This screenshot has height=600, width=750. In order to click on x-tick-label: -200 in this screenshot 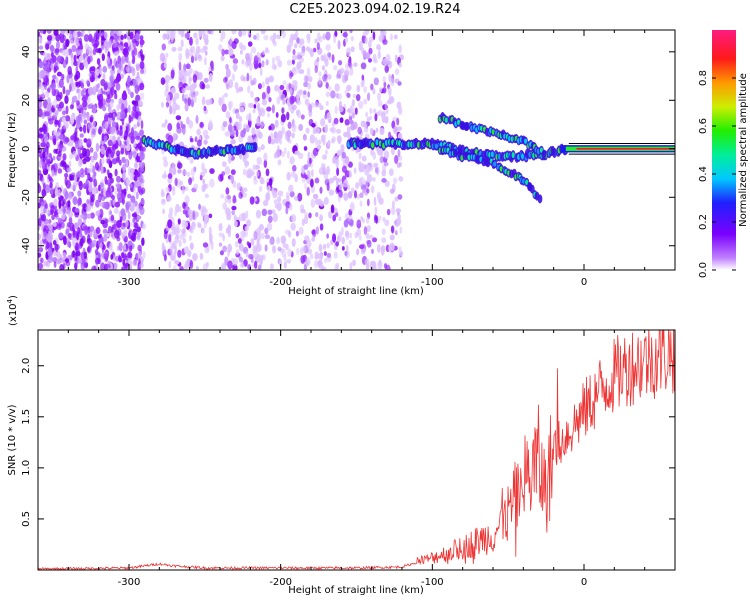, I will do `click(280, 282)`.